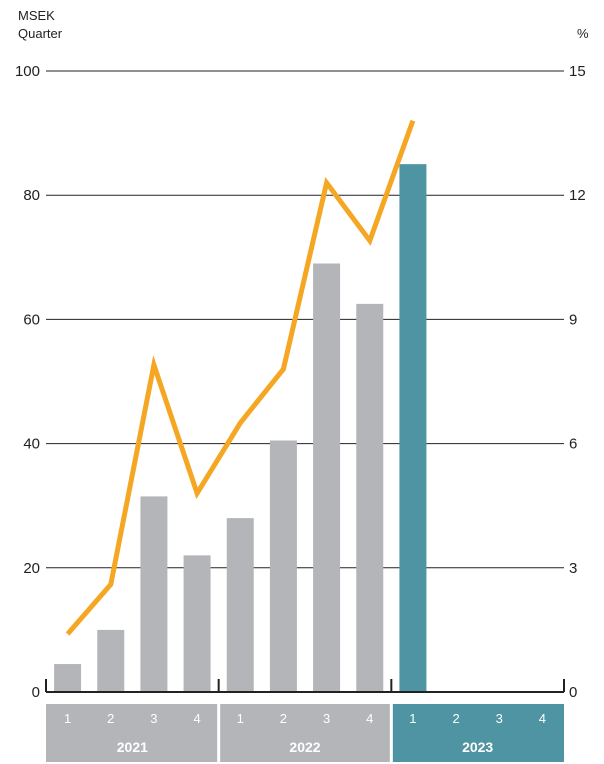 This screenshot has width=604, height=764. Describe the element at coordinates (304, 747) in the screenshot. I see `year-label: 2022` at that location.